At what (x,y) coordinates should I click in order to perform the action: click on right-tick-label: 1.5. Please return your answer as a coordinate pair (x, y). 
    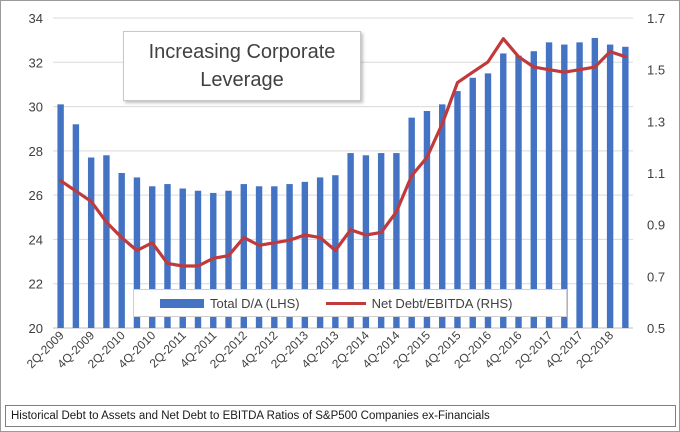
    Looking at the image, I should click on (656, 70).